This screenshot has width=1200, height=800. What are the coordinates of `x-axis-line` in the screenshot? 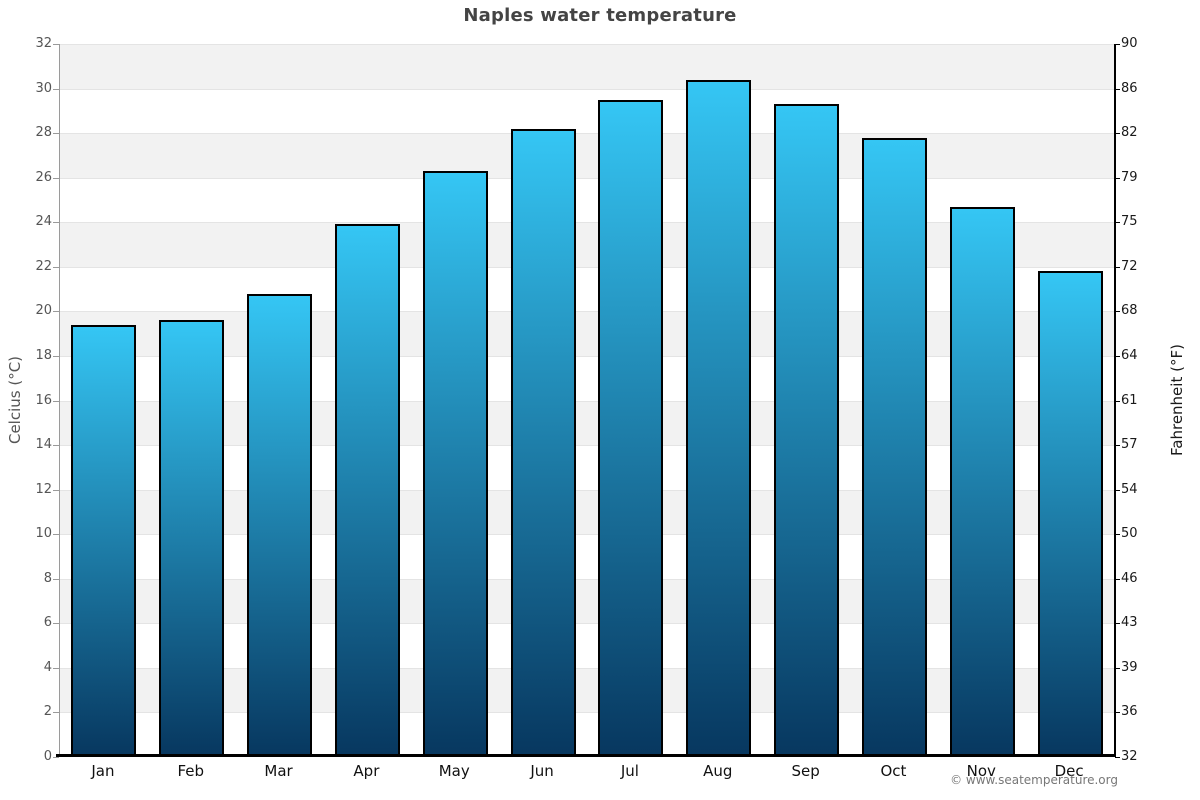 It's located at (585, 755).